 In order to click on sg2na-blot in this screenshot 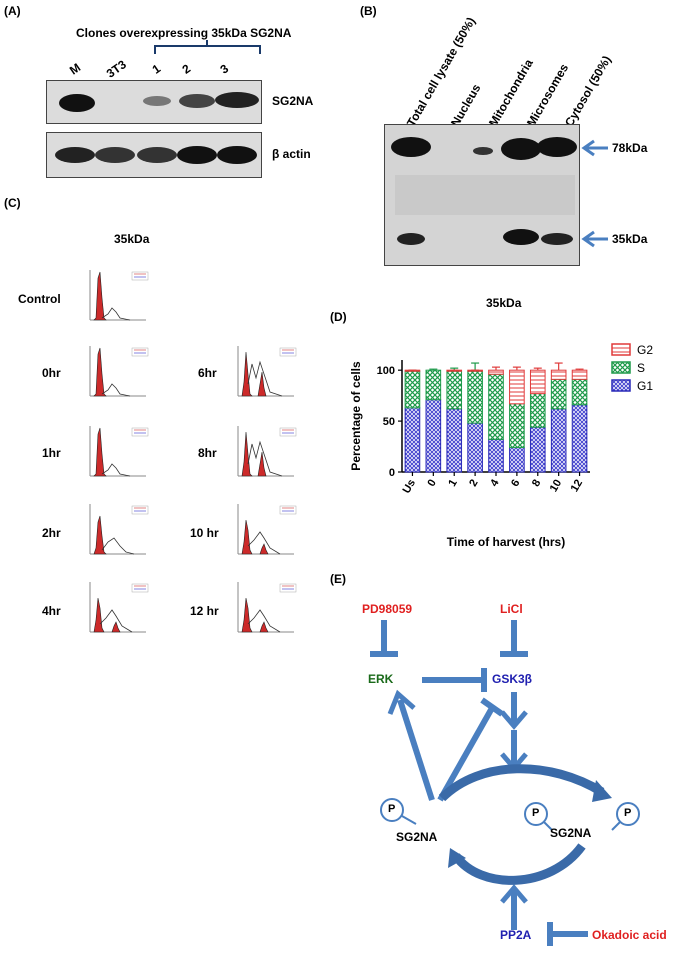, I will do `click(154, 102)`.